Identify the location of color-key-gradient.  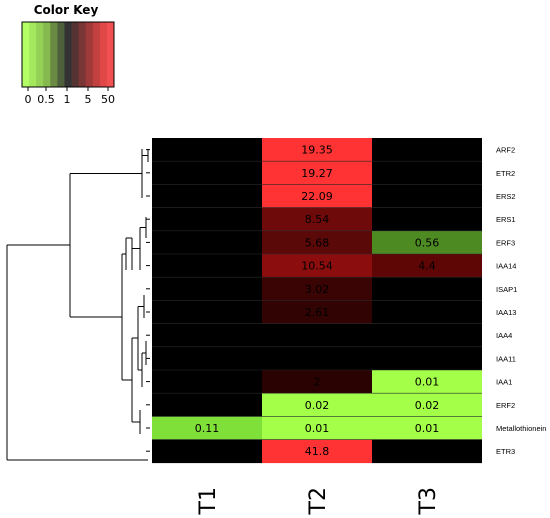
(68, 54).